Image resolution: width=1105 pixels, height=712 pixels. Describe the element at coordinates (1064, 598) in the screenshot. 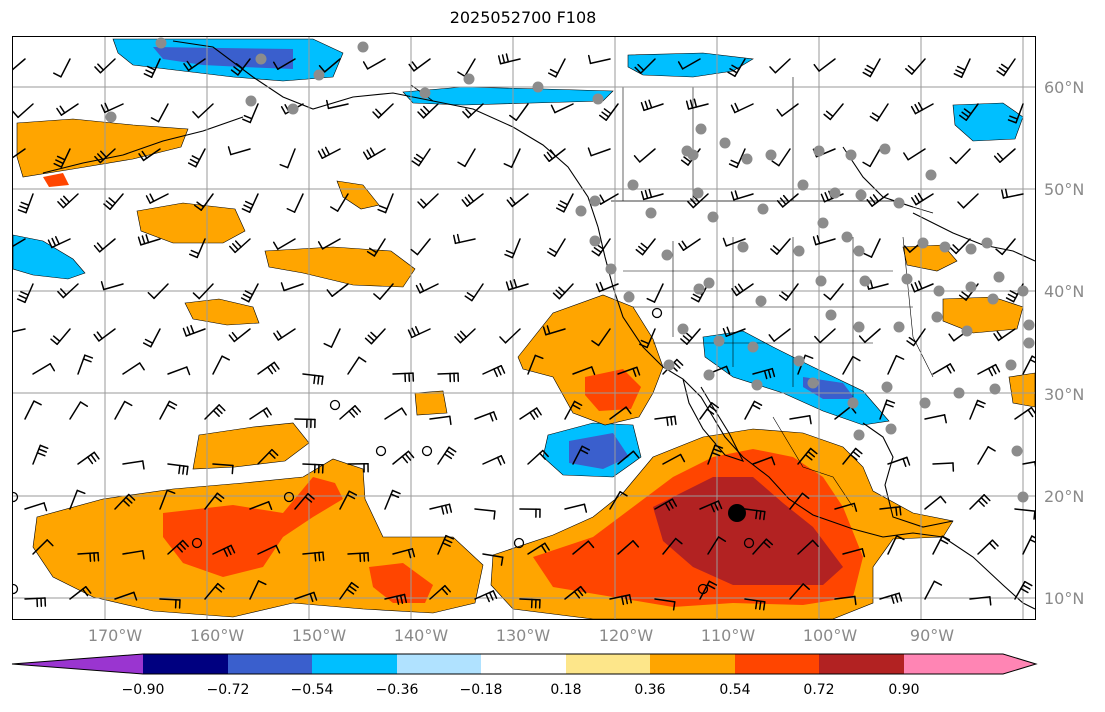

I see `lat-label-10n: 10°N` at that location.